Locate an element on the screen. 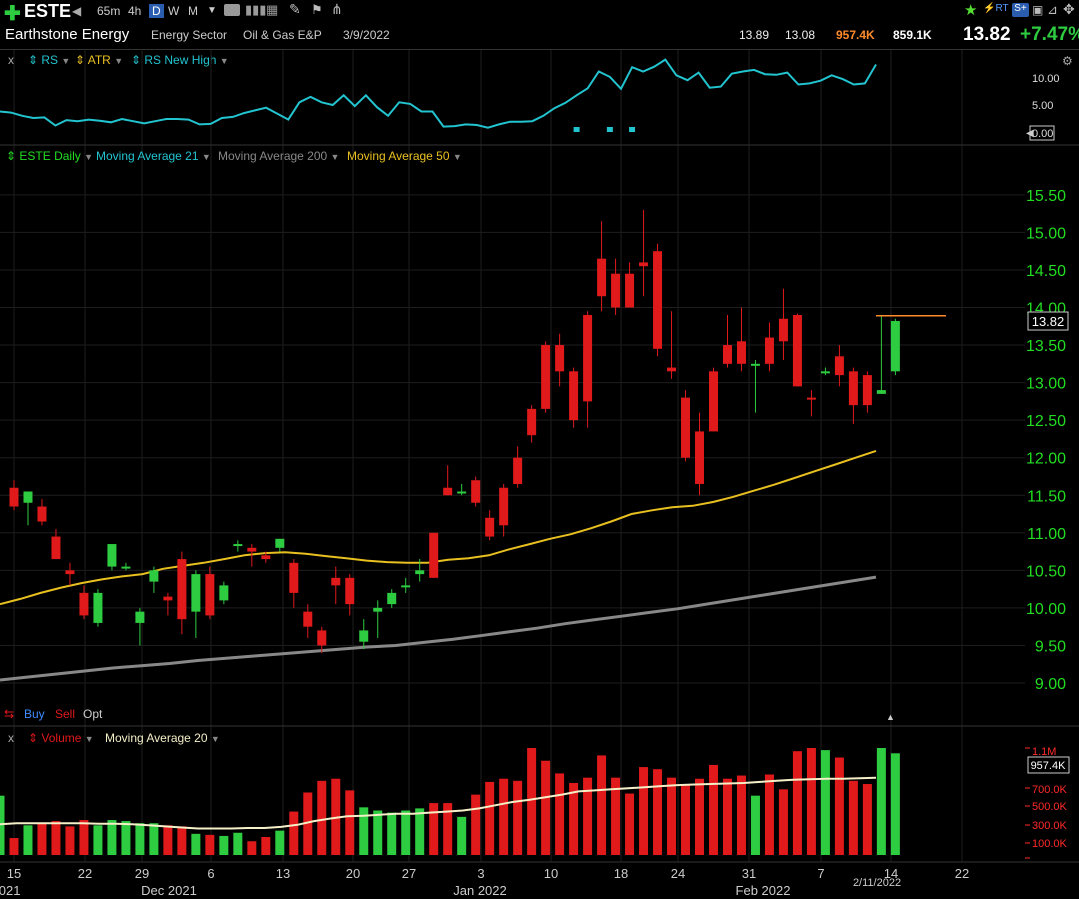  timeframe-daily: D is located at coordinates (156, 11).